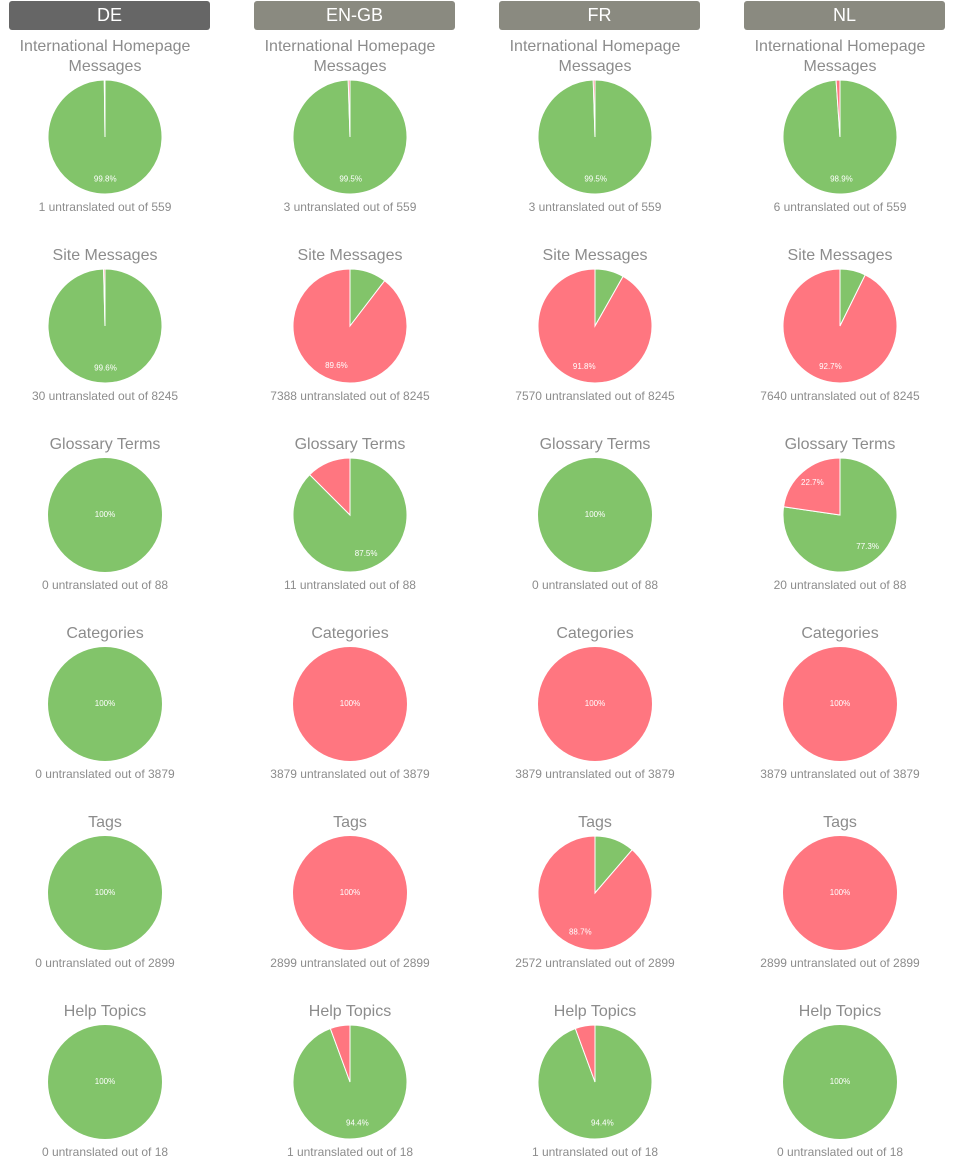 This screenshot has width=956, height=1171. Describe the element at coordinates (580, 932) in the screenshot. I see `slice-label: 88.7%` at that location.